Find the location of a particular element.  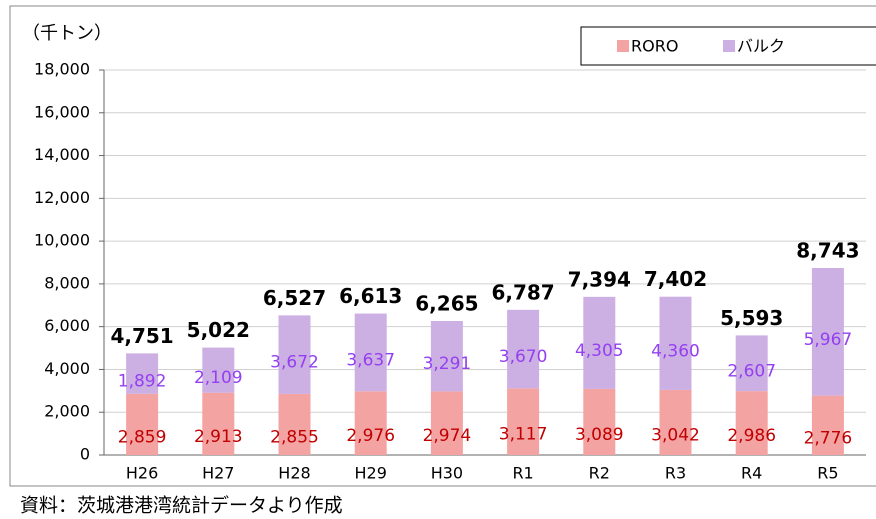

value-label: 3,637 is located at coordinates (370, 360).